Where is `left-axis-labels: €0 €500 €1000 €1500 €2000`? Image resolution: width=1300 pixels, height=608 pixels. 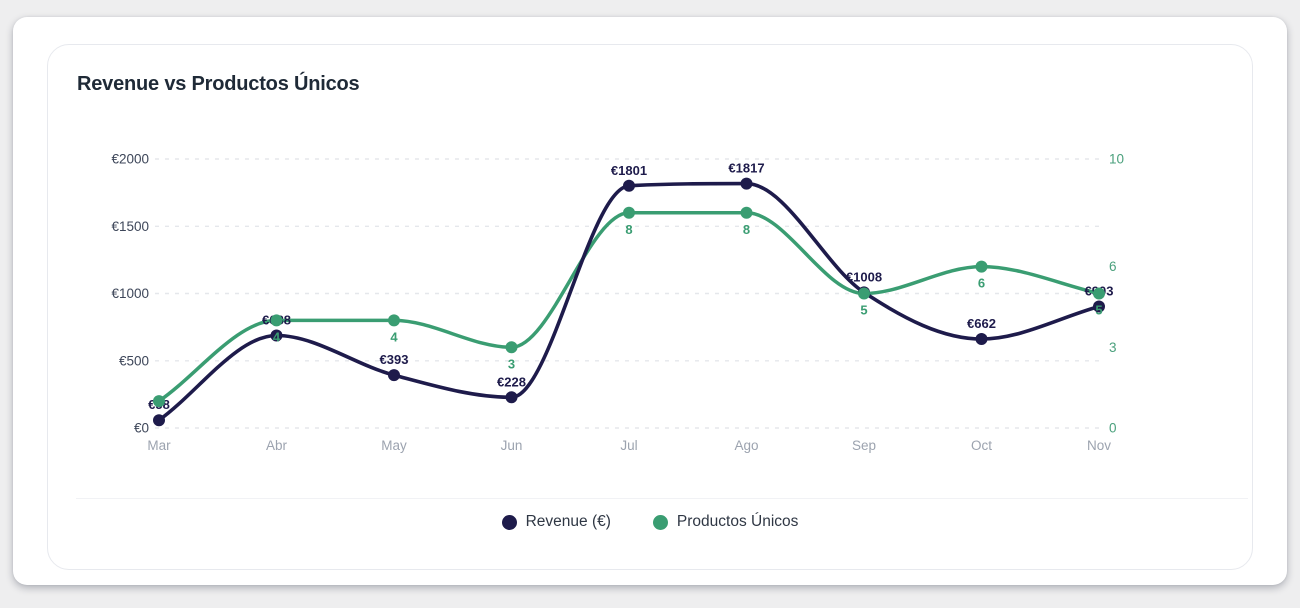
left-axis-labels: €0 €500 €1000 €1500 €2000 is located at coordinates (130, 294).